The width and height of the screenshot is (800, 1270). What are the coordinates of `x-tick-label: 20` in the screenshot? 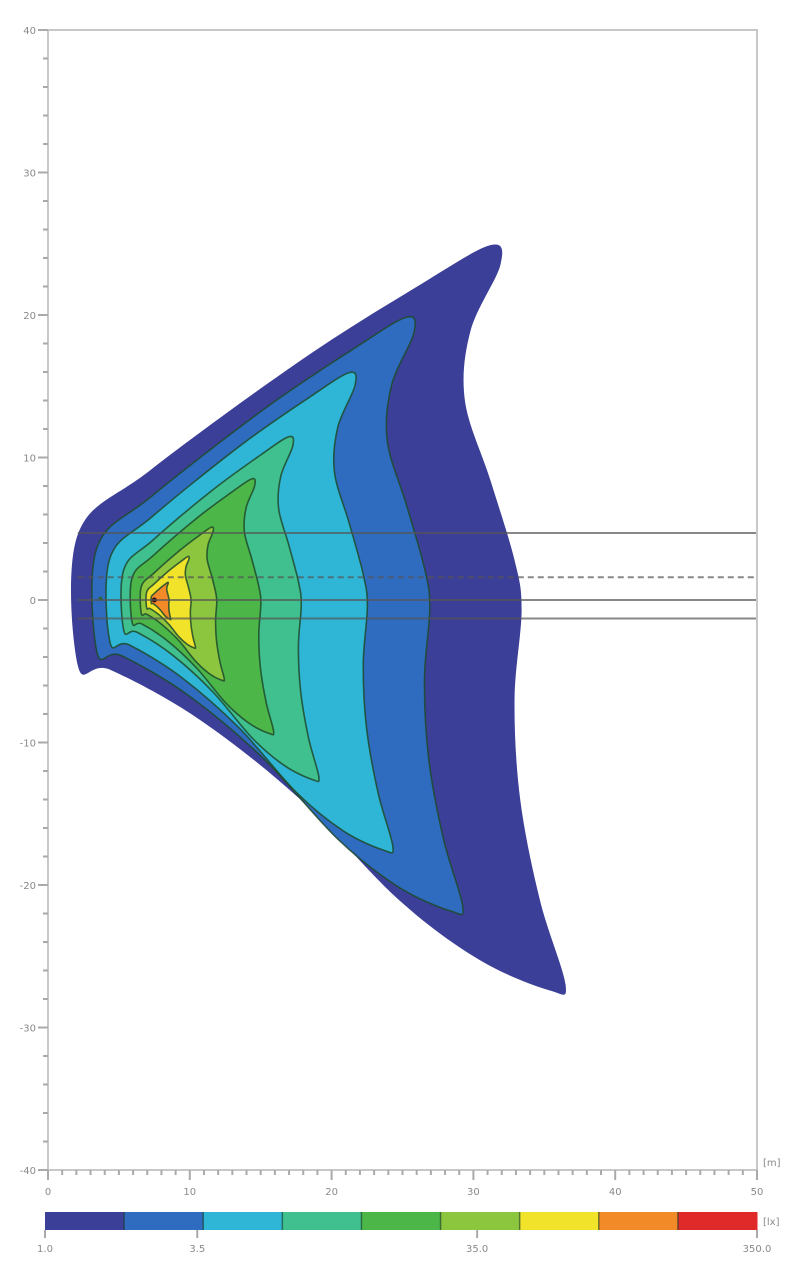 It's located at (331, 1192).